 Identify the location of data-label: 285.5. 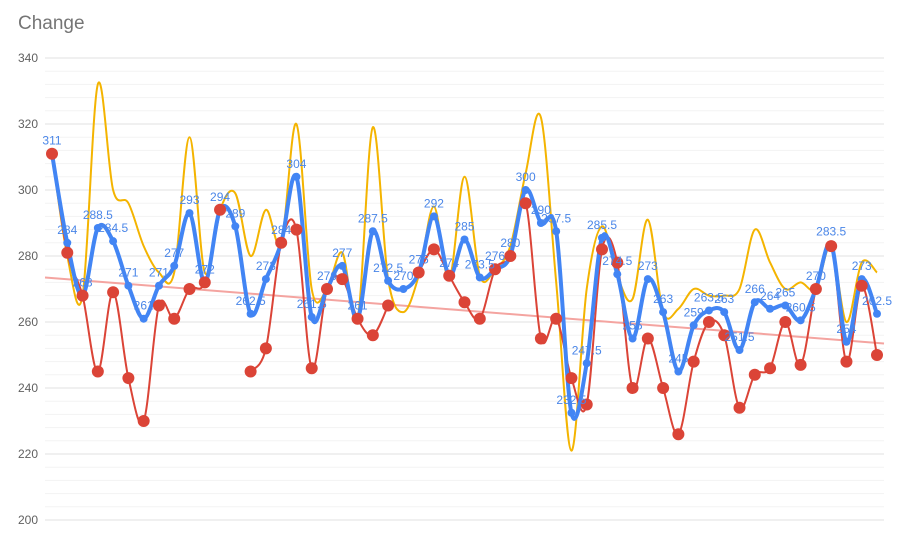
(602, 225).